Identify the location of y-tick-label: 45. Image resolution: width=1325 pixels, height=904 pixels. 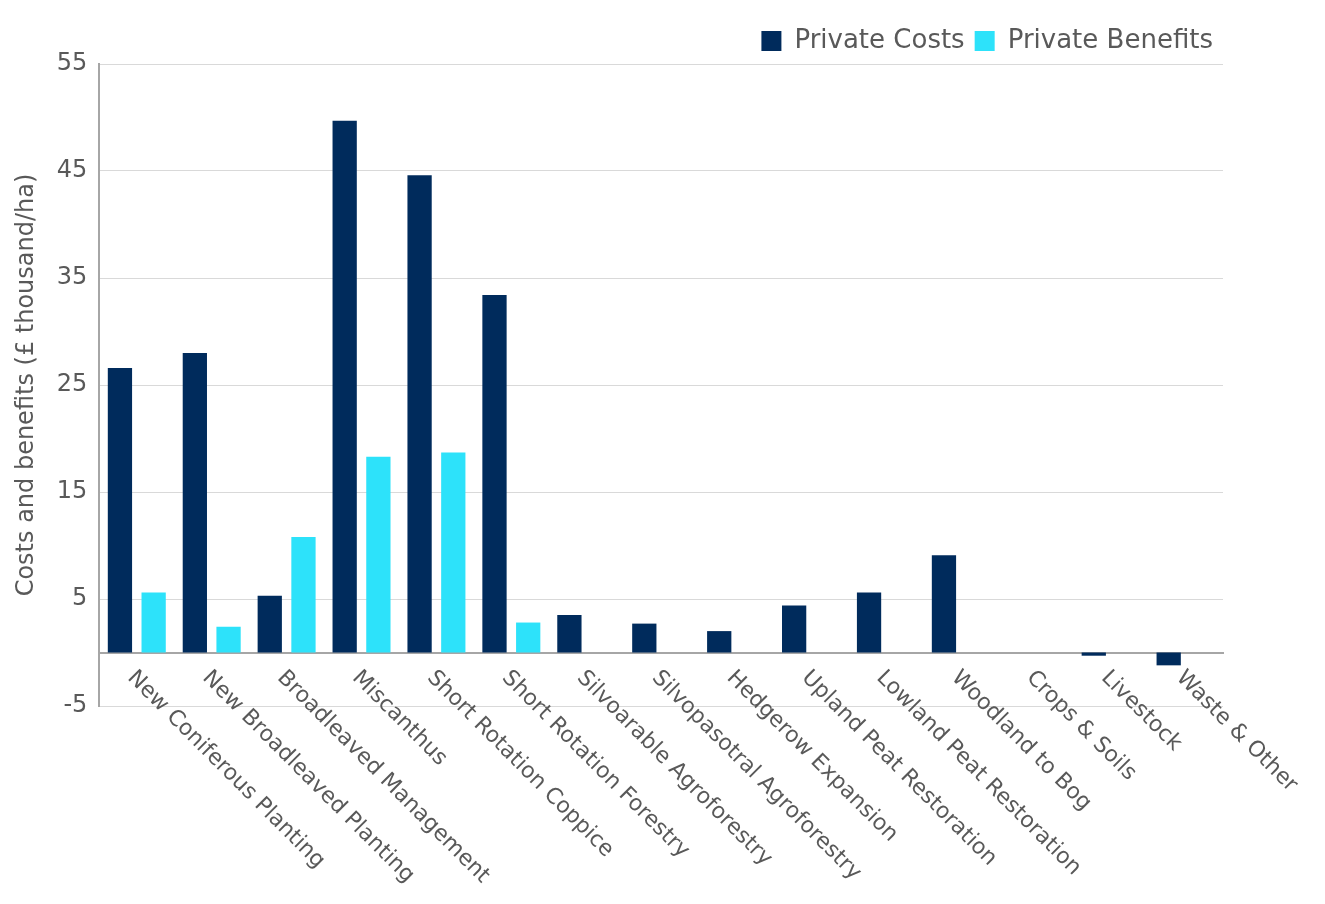
(72, 169).